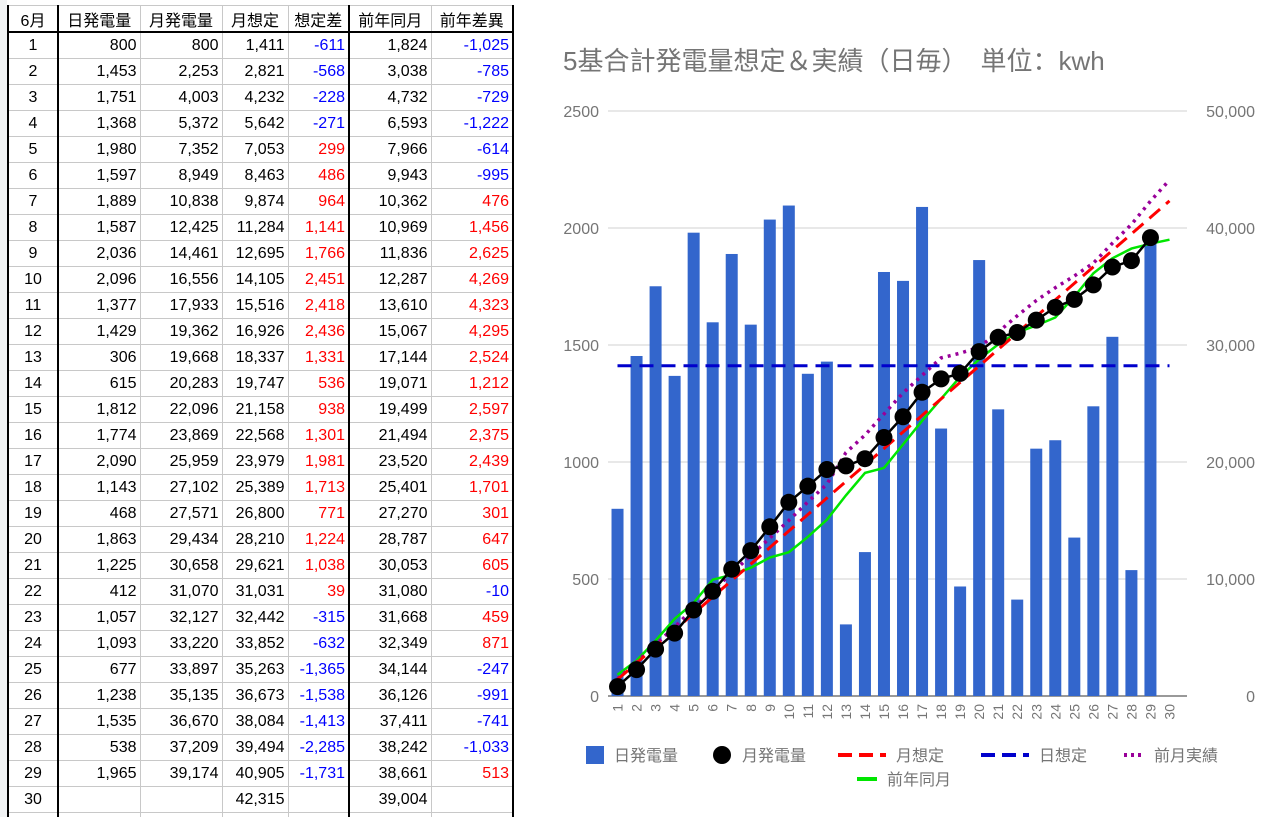 The width and height of the screenshot is (1273, 817). Describe the element at coordinates (33, 279) in the screenshot. I see `table-cell: 10` at that location.